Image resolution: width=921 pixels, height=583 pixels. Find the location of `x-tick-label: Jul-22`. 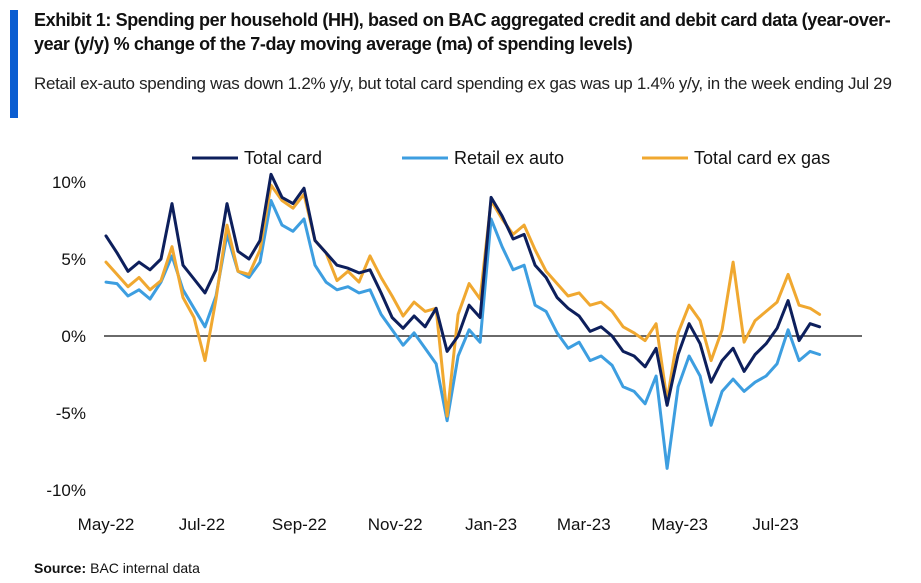

x-tick-label: Jul-22 is located at coordinates (202, 524).